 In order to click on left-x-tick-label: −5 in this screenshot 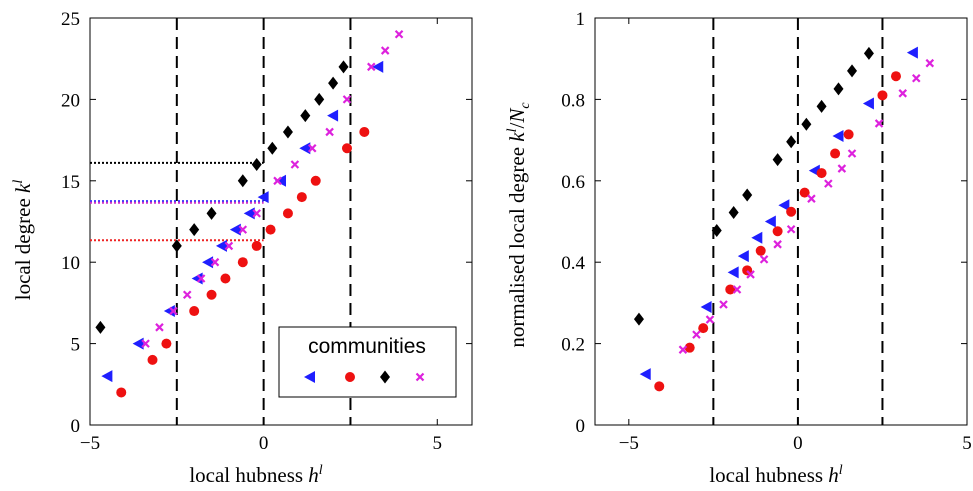, I will do `click(90, 443)`.